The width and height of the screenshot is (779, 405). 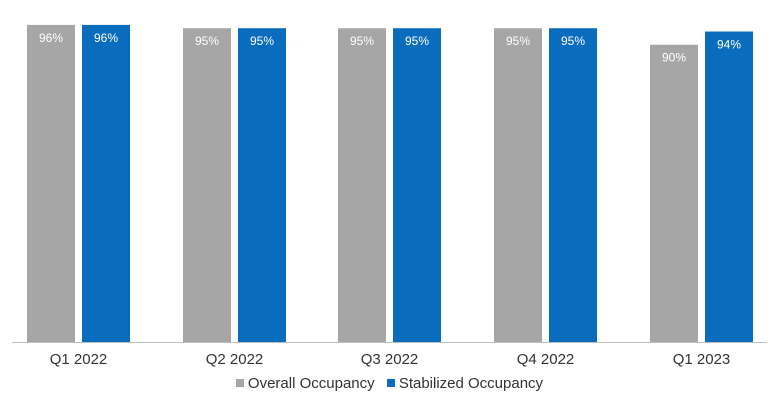 I want to click on data-label-overall-2: 95%, so click(x=207, y=41).